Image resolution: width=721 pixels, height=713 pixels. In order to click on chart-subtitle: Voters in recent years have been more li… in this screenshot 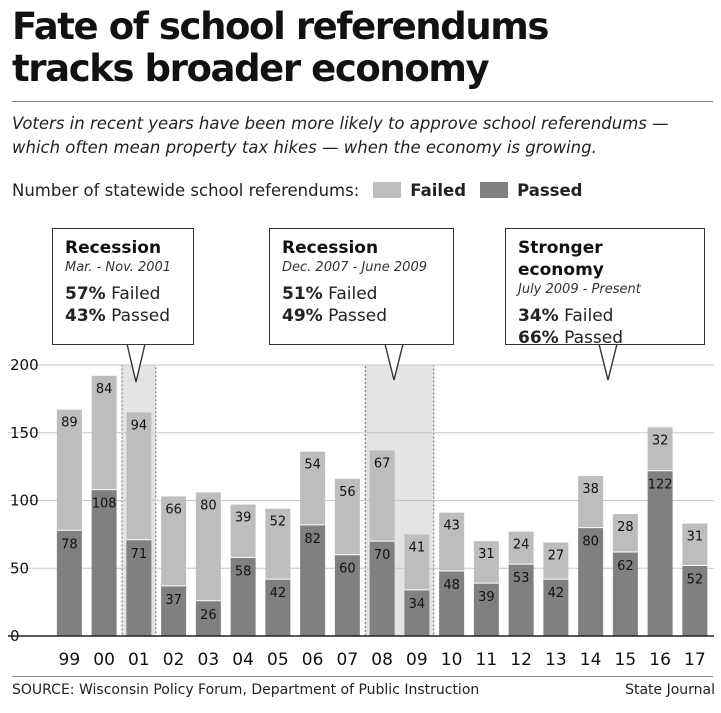, I will do `click(340, 135)`.